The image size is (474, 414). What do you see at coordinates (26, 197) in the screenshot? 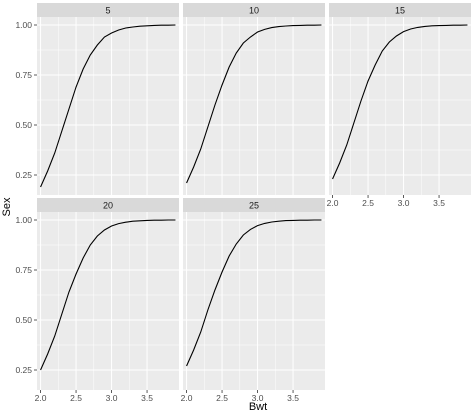
I see `y-axis-layer: 0.25 0.50 0.75 1.00 0.25 0.50 0.75 1.00` at bounding box center [26, 197].